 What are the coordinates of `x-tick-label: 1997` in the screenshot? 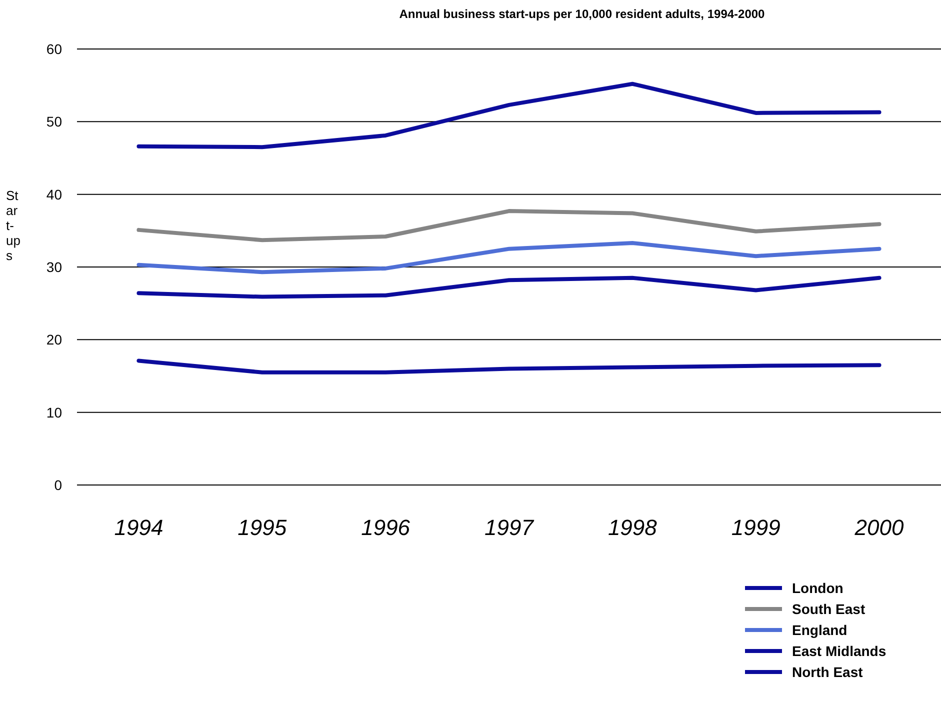 It's located at (509, 527).